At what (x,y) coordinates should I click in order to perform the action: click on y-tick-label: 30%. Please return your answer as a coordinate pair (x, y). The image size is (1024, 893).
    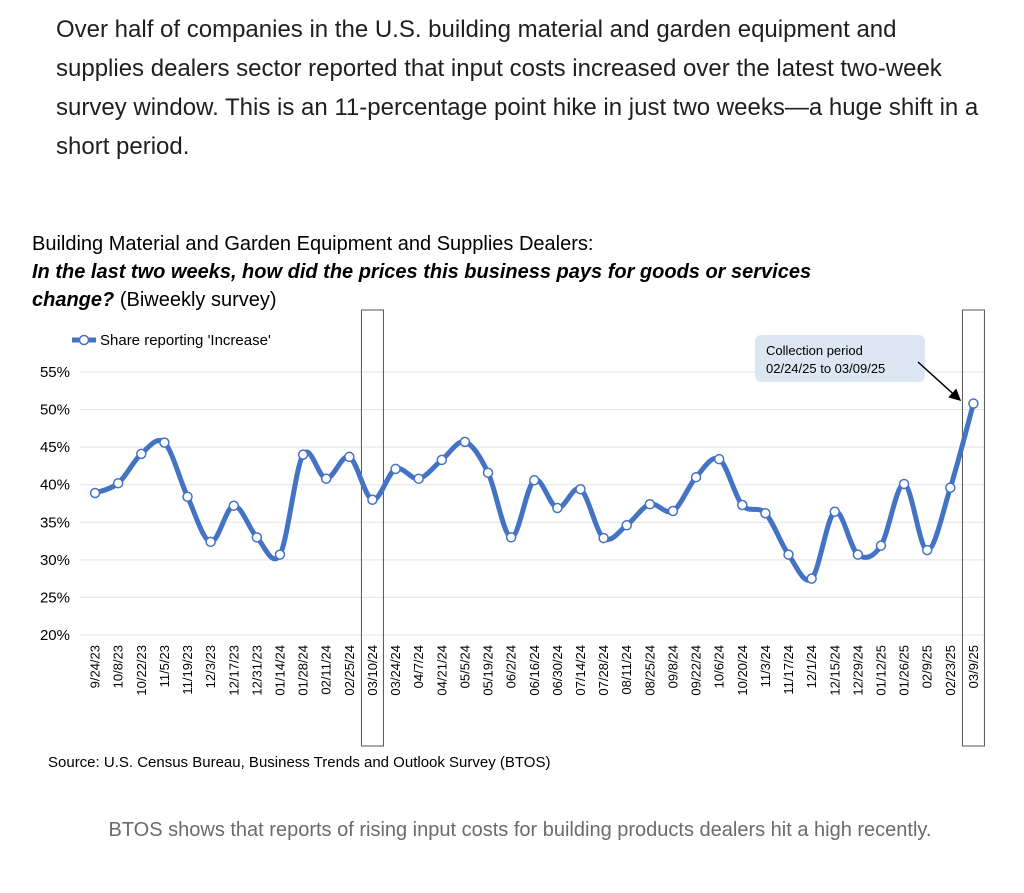
    Looking at the image, I should click on (55, 560).